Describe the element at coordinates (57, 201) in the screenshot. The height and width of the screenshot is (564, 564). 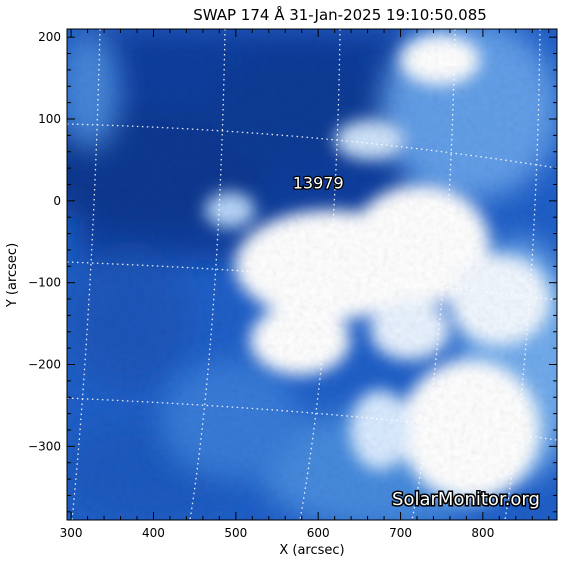
I see `y-tick-label: 0` at that location.